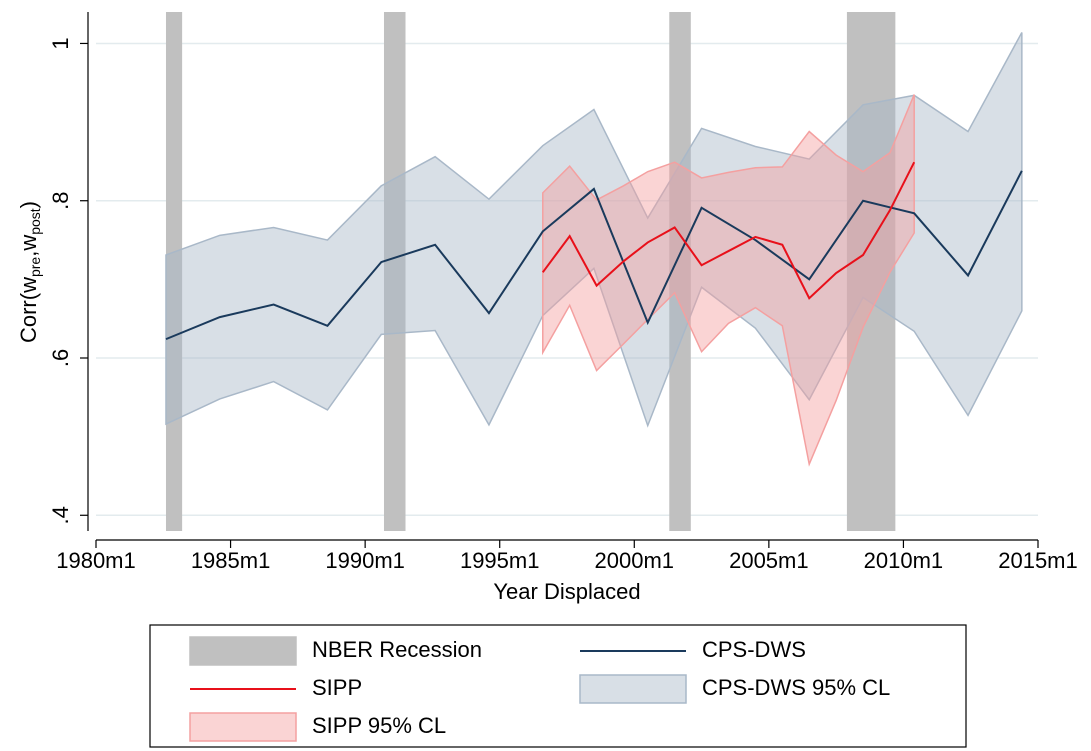 This screenshot has width=1091, height=751. I want to click on series-line, so click(728, 230).